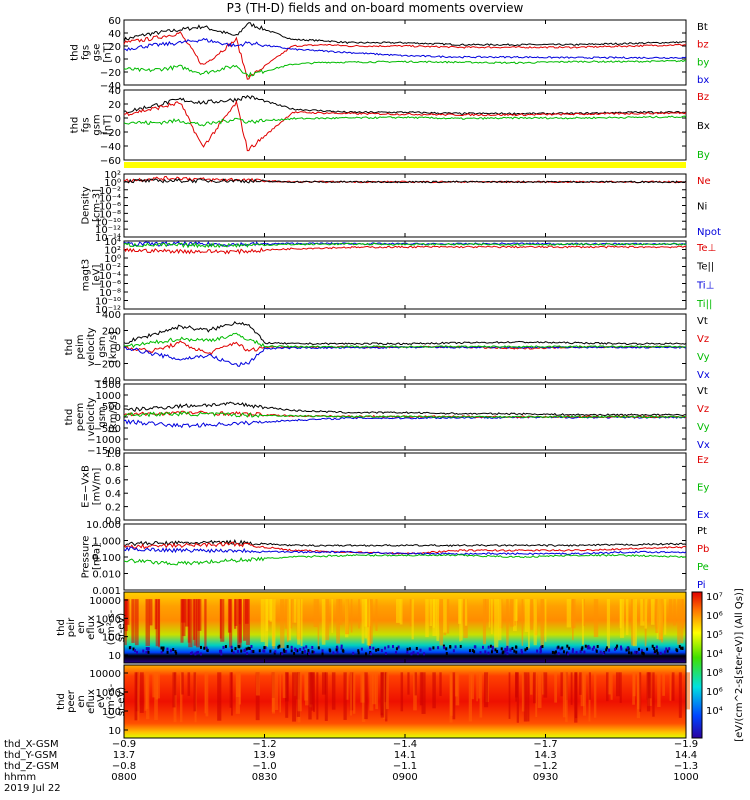 This screenshot has width=750, height=800. What do you see at coordinates (714, 635) in the screenshot?
I see `colorbar-tick-label: 10⁵` at bounding box center [714, 635].